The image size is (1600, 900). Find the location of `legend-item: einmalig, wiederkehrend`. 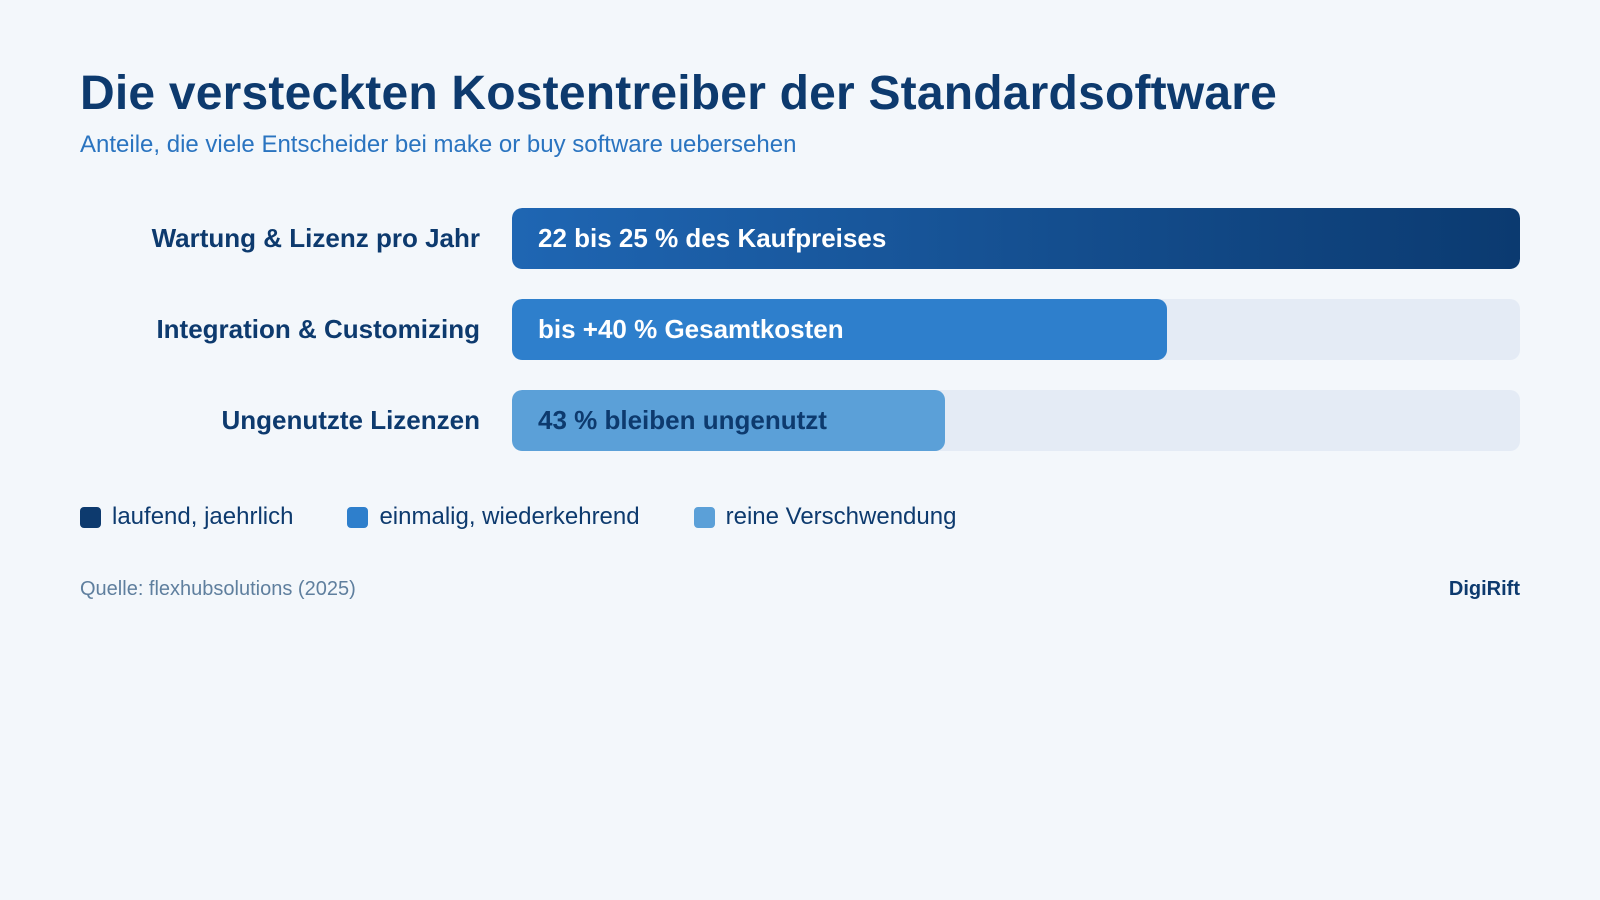

legend-item: einmalig, wiederkehrend is located at coordinates (493, 517).